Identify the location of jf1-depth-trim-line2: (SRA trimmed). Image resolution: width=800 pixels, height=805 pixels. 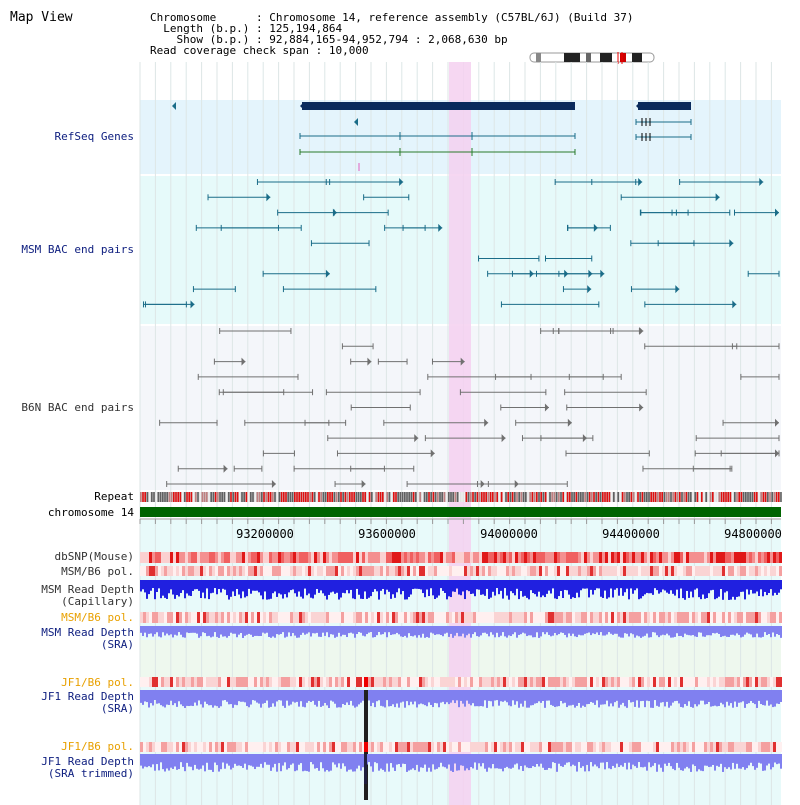
(90, 773).